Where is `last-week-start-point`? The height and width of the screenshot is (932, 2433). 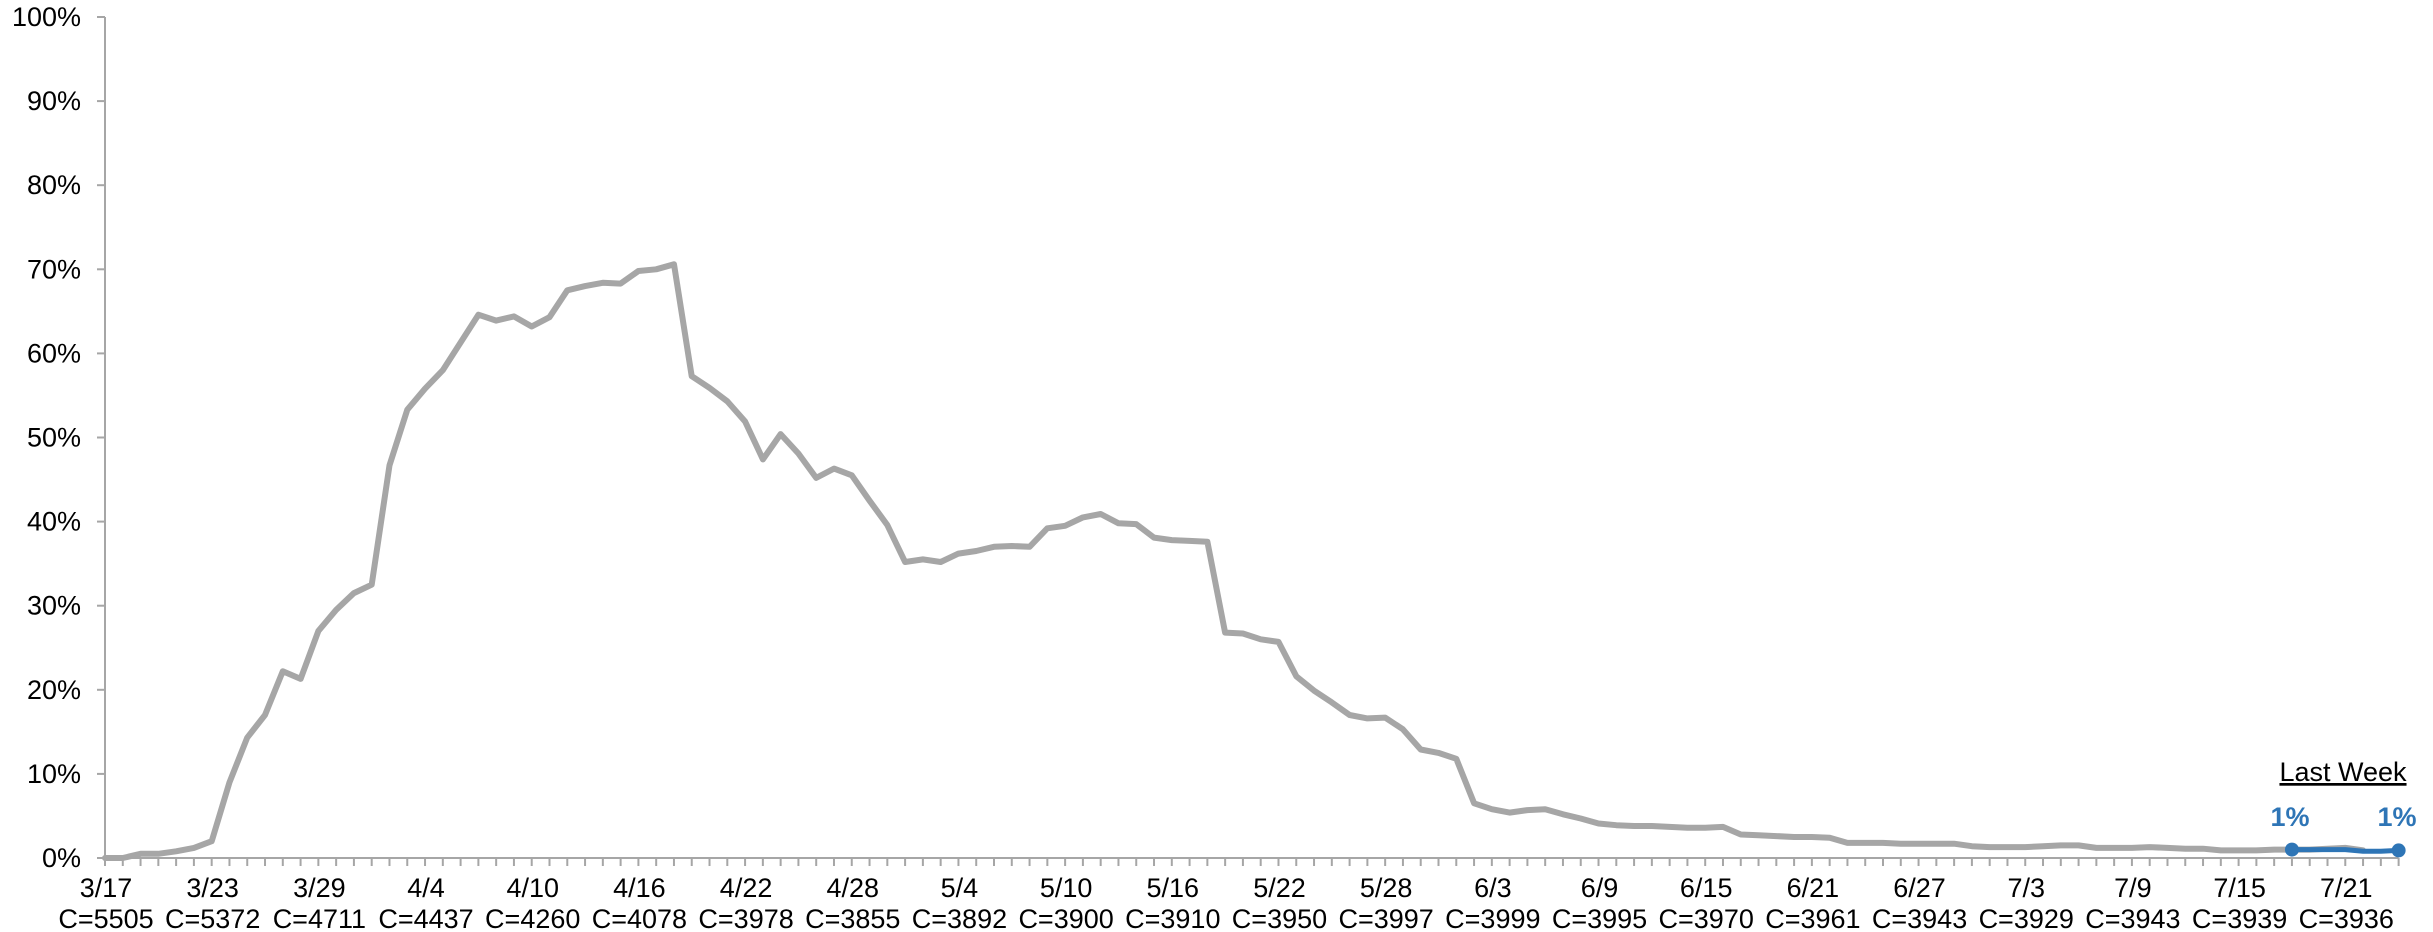
last-week-start-point is located at coordinates (2291, 849).